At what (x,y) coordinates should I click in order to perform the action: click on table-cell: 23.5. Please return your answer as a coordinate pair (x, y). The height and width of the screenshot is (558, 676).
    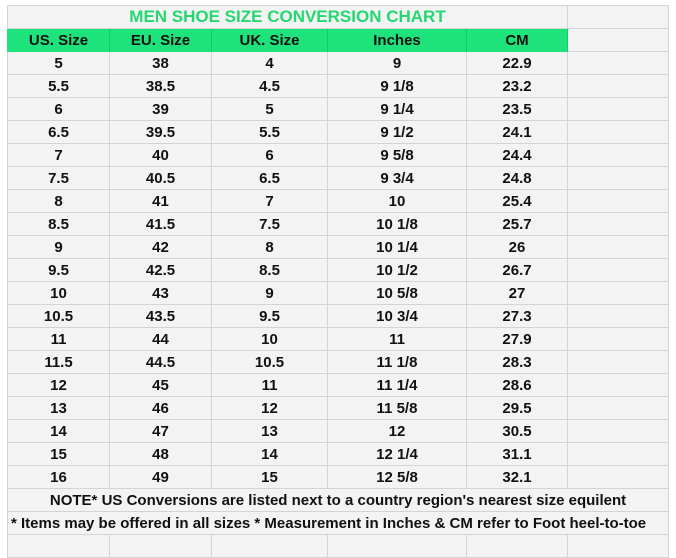
    Looking at the image, I should click on (517, 109).